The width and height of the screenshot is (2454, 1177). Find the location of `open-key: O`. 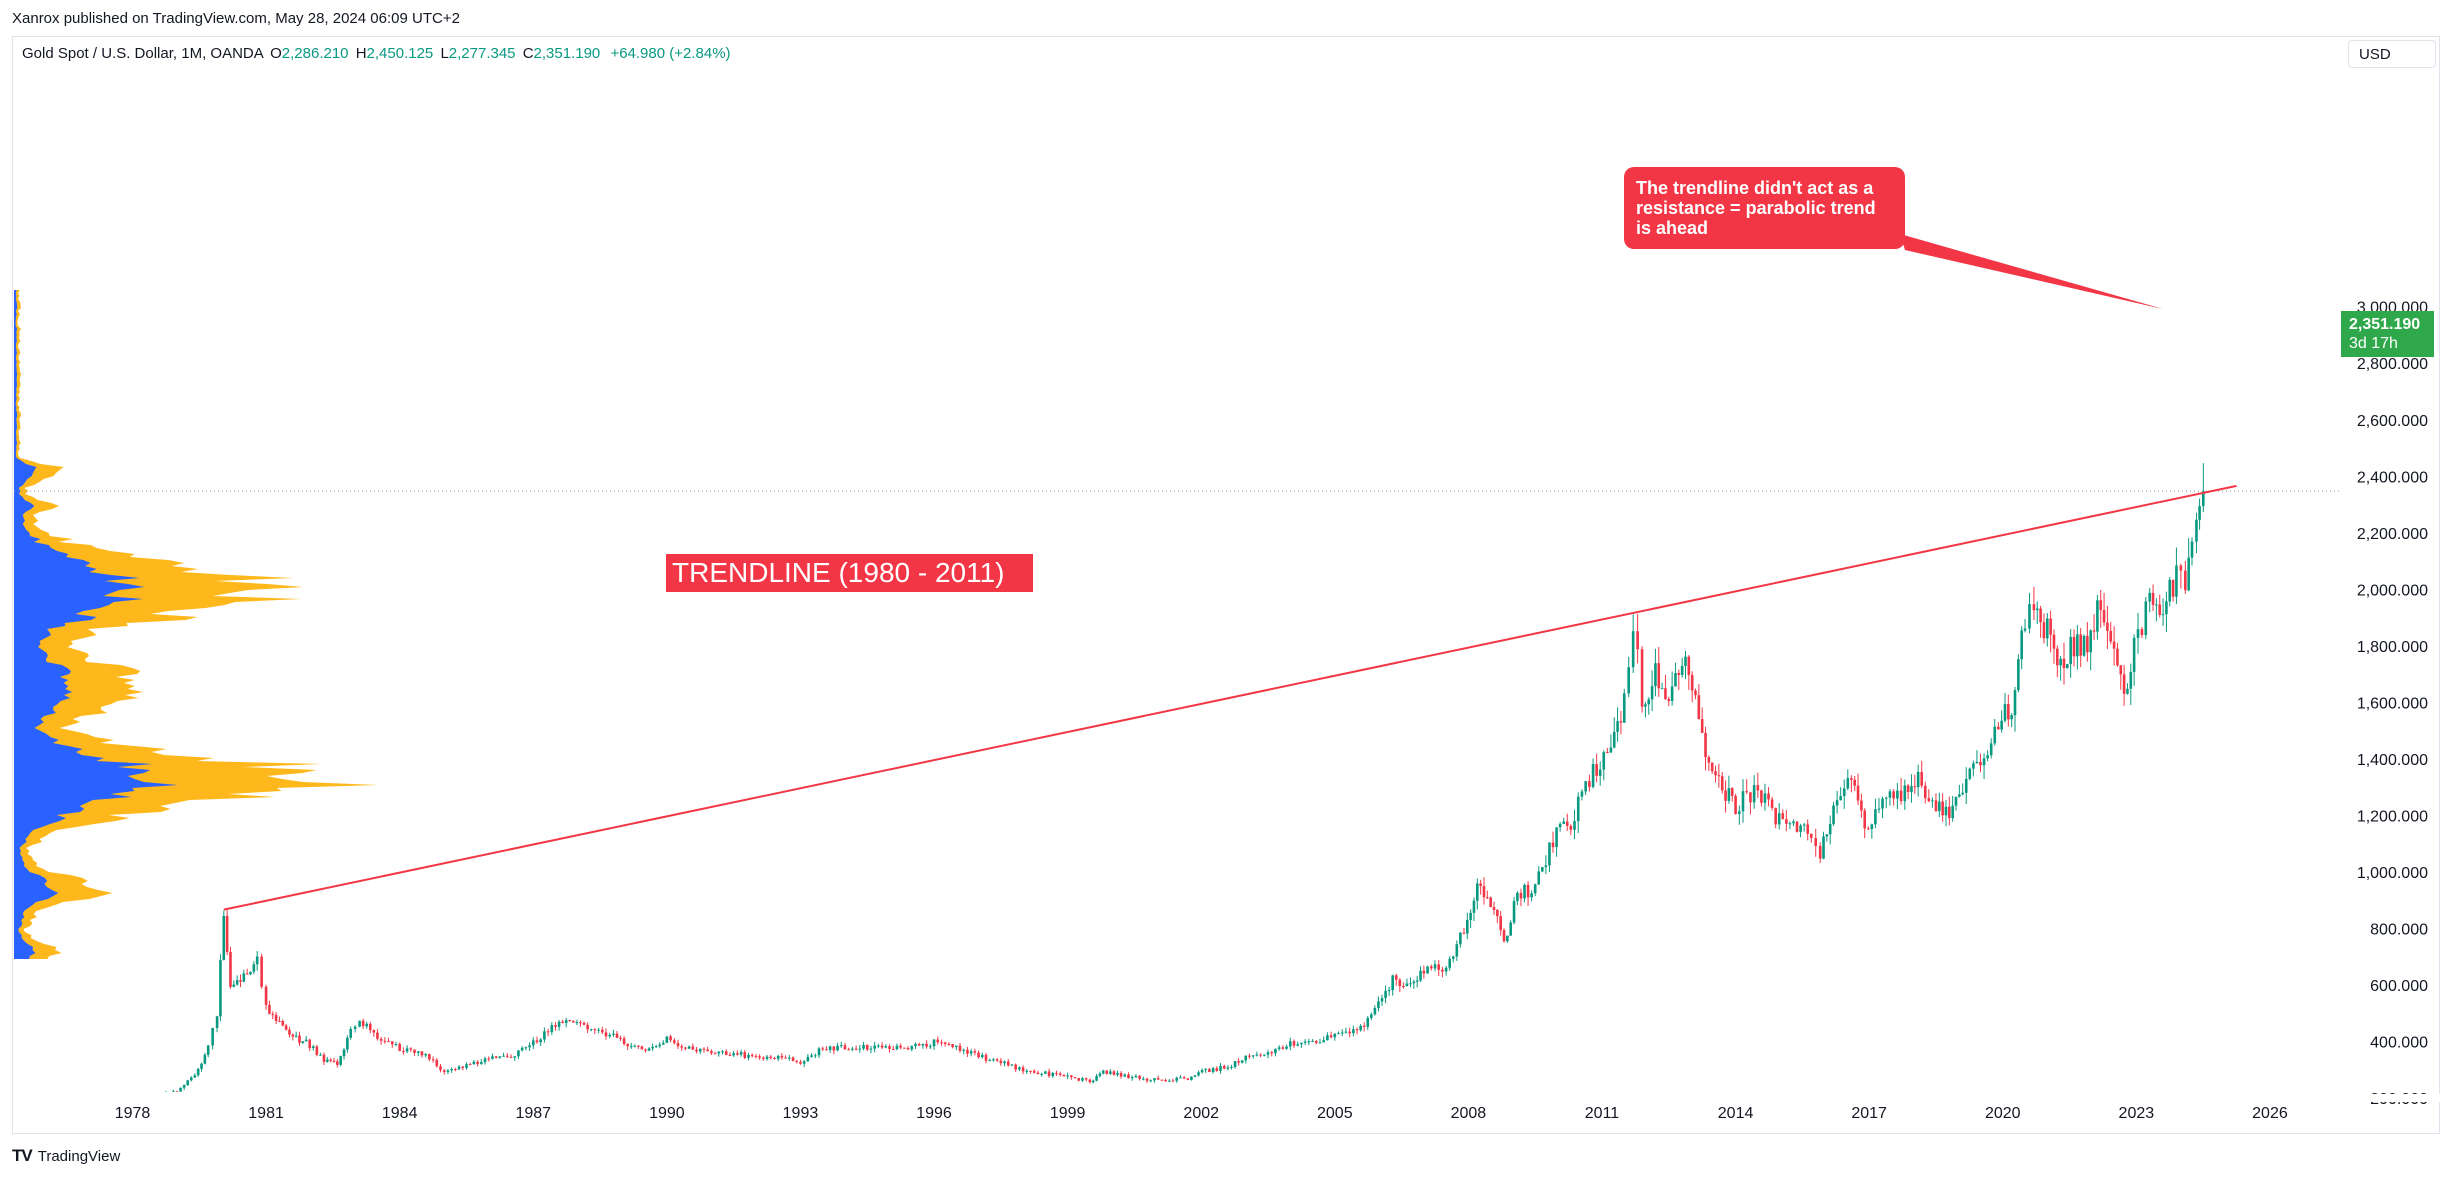

open-key: O is located at coordinates (276, 53).